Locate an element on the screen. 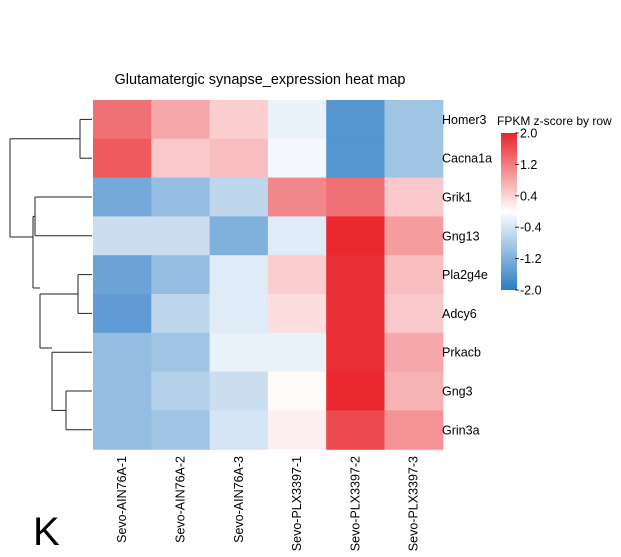  column-label: Sevo-AIN76A-1 is located at coordinates (122, 499).